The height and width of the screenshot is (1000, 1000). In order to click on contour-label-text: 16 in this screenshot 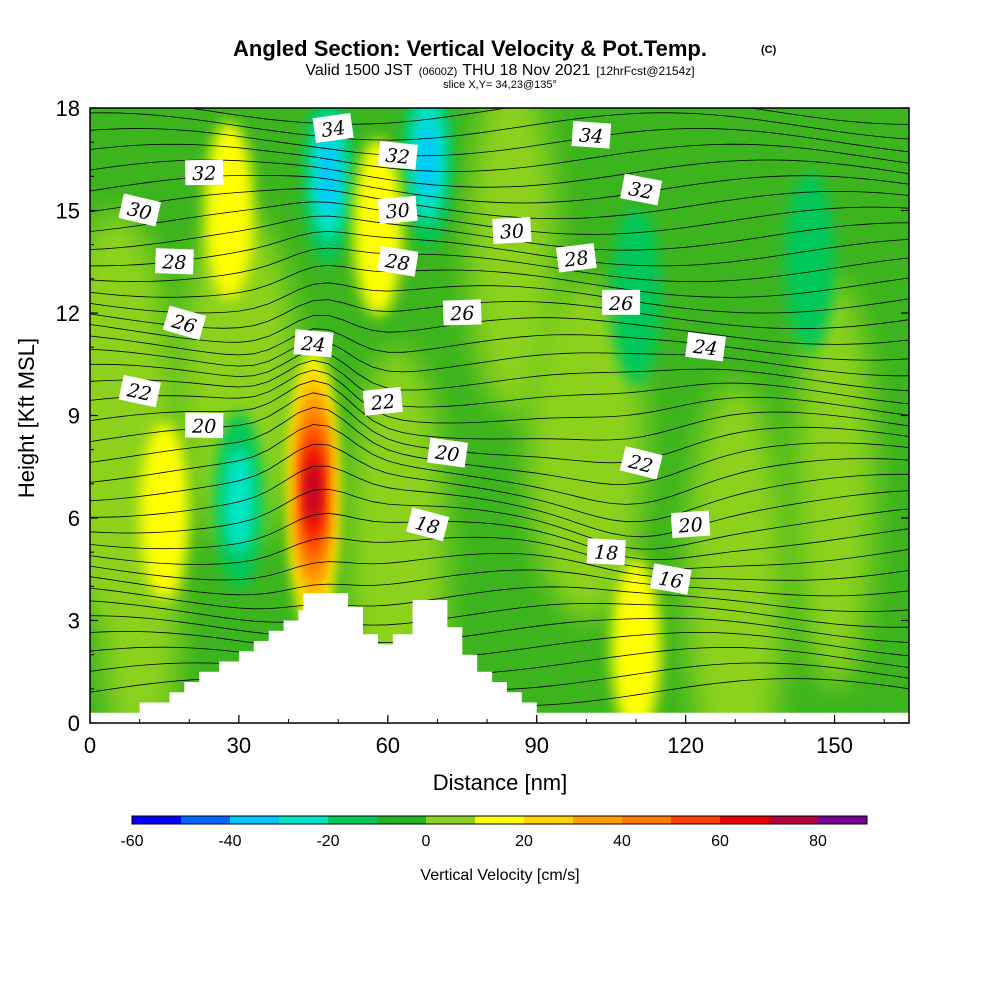, I will do `click(671, 581)`.